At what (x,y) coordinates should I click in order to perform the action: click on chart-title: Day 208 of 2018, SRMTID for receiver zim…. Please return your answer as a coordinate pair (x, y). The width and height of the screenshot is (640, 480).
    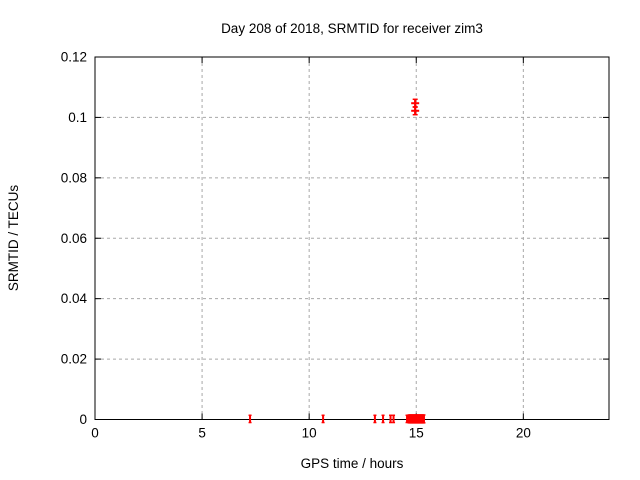
    Looking at the image, I should click on (352, 28).